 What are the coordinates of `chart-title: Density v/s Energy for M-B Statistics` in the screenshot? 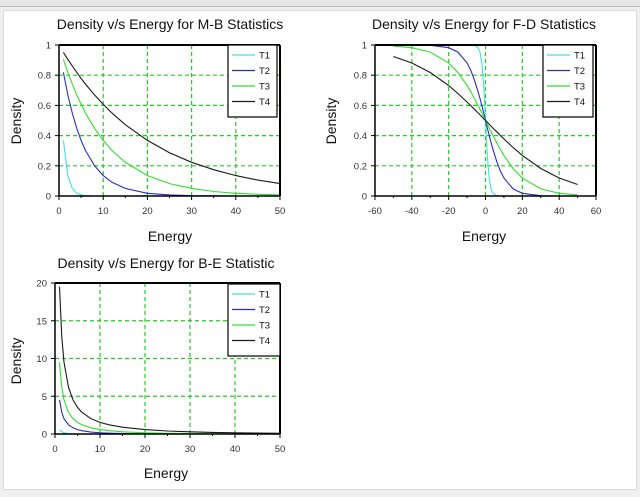 It's located at (170, 24).